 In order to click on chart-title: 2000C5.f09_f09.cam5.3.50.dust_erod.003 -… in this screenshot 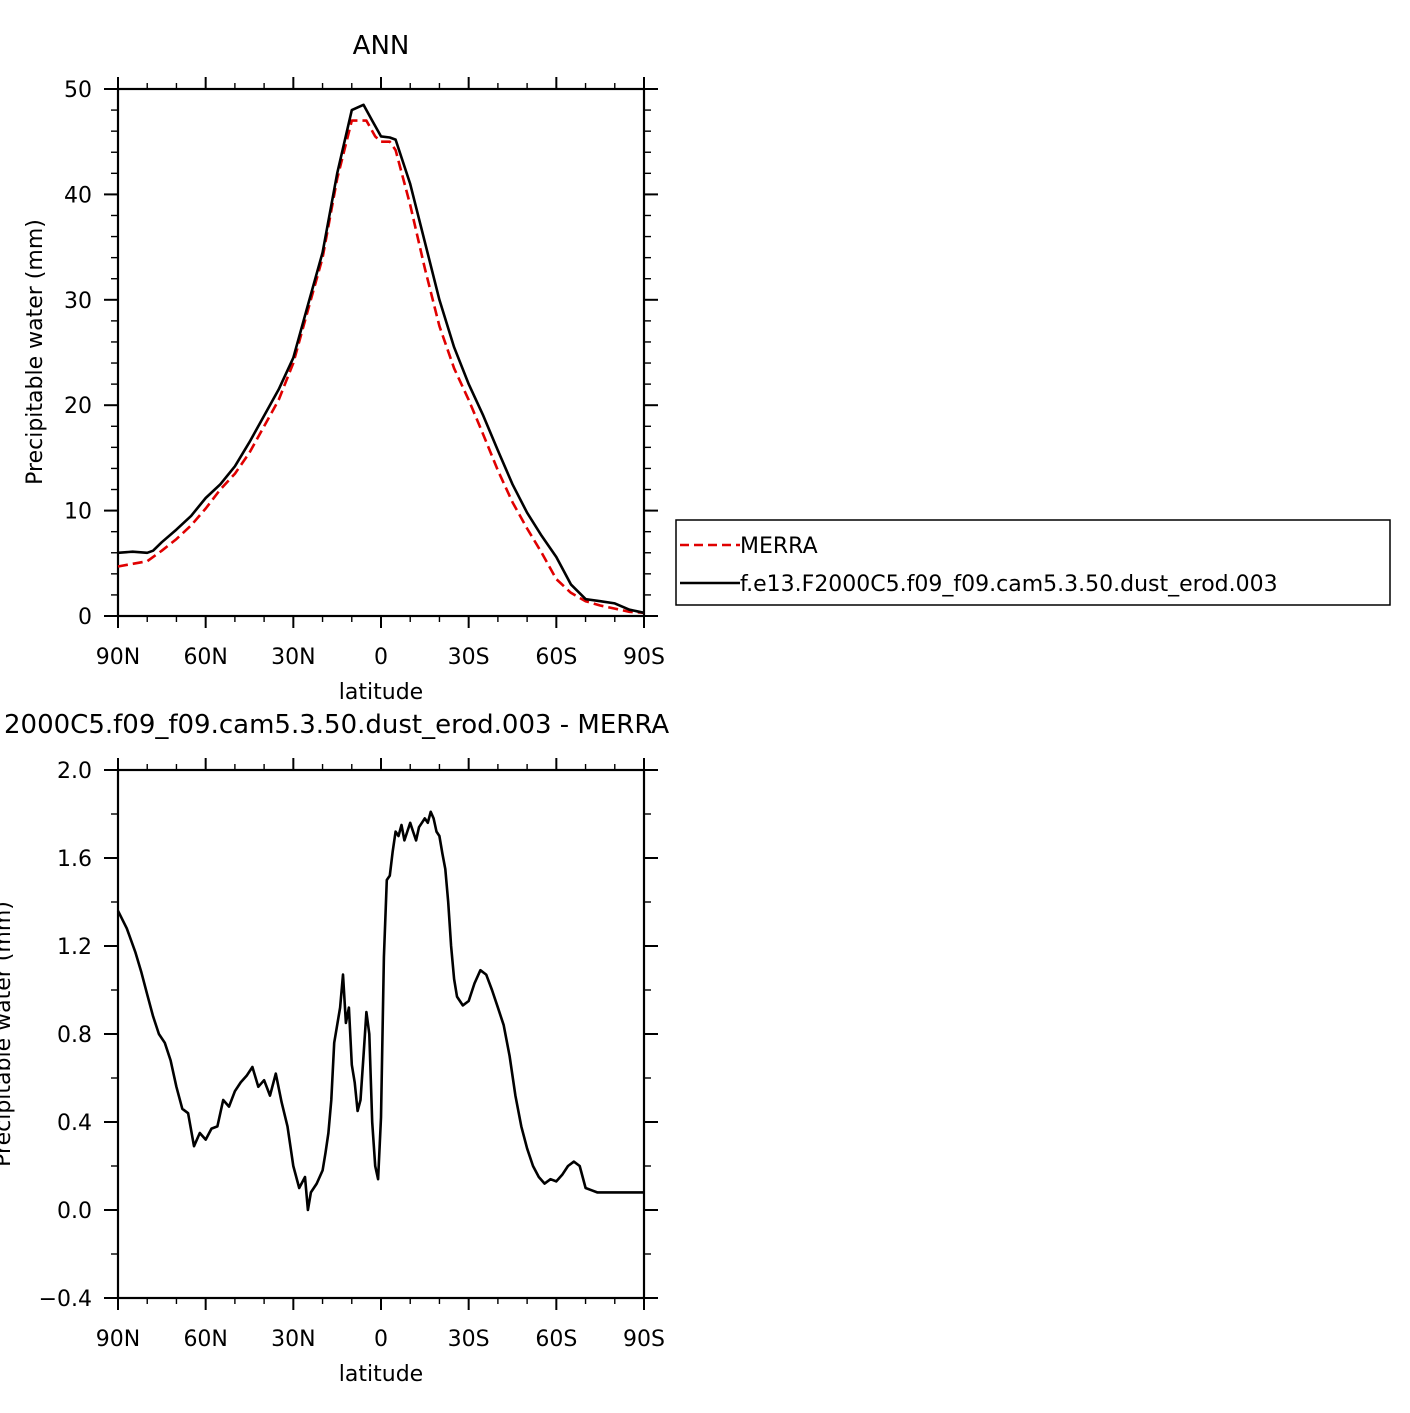, I will do `click(336, 725)`.